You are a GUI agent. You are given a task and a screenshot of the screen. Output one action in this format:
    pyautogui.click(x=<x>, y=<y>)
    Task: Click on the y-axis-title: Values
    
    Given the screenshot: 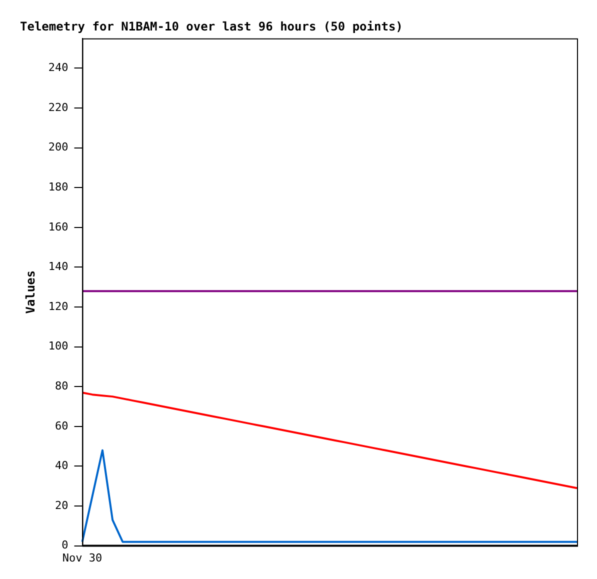 What is the action you would take?
    pyautogui.click(x=30, y=292)
    